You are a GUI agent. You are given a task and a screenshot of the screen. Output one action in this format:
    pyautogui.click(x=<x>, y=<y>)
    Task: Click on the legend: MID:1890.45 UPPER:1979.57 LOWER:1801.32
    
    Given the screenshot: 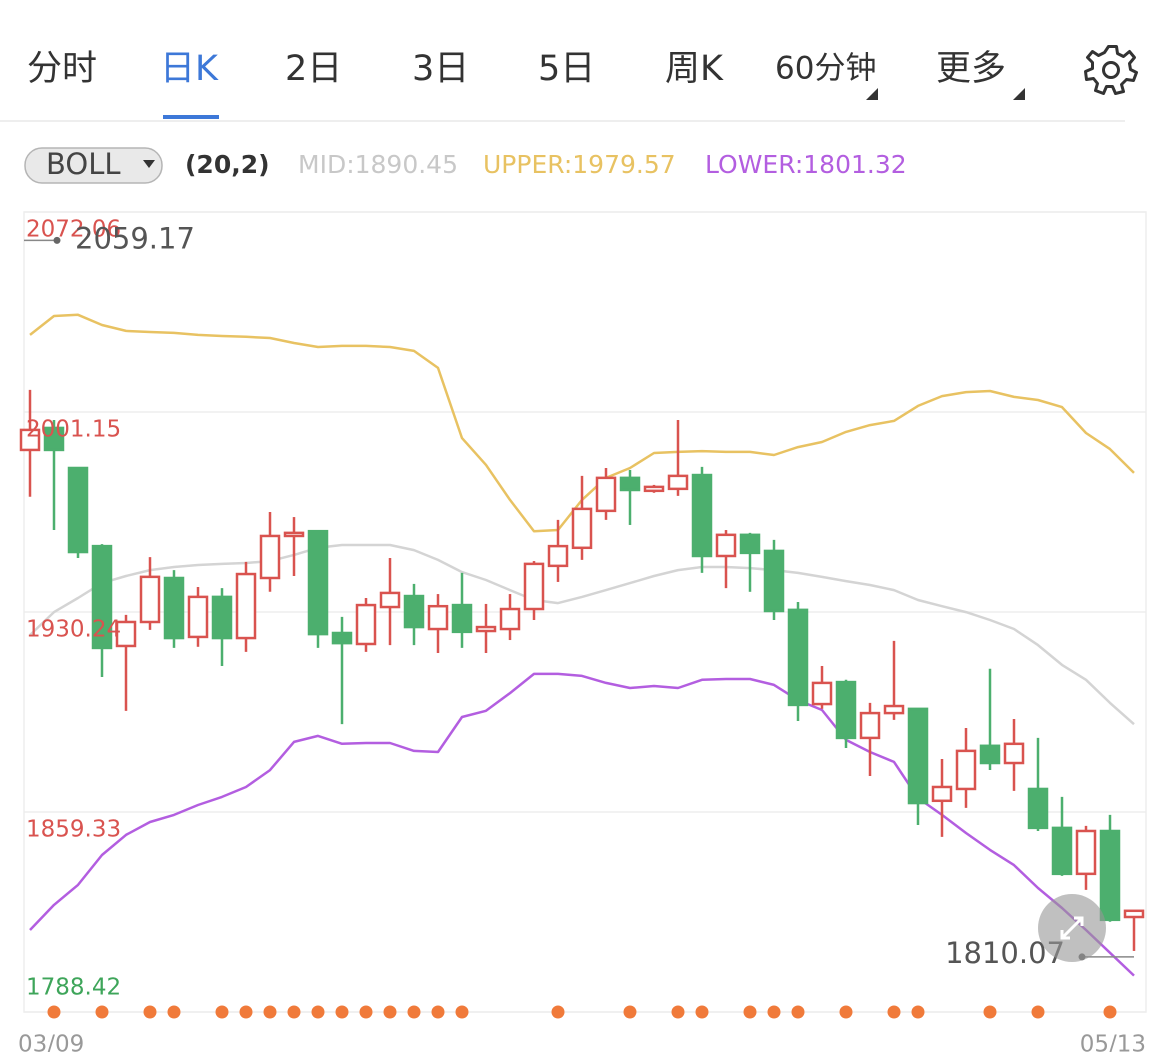 What is the action you would take?
    pyautogui.click(x=602, y=164)
    